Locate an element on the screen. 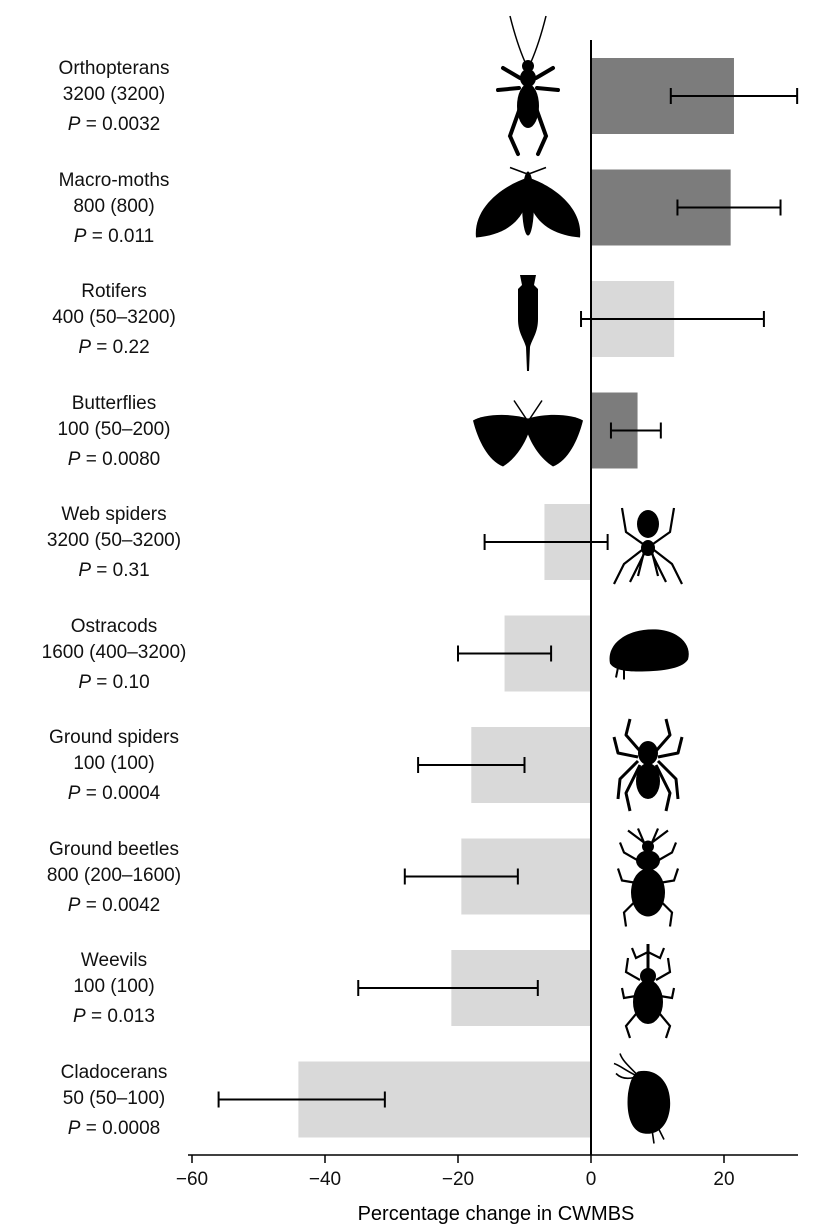 This screenshot has width=829, height=1226. cladoceran-silhouette-icon is located at coordinates (642, 1098).